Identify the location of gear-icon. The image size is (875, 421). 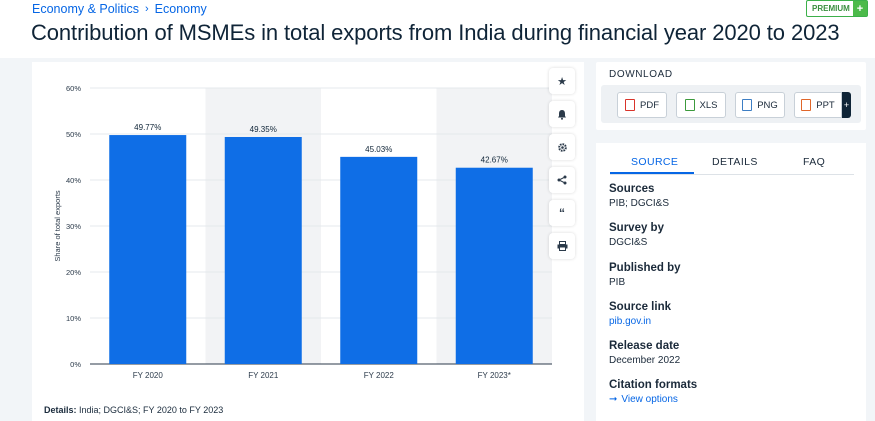
(562, 147).